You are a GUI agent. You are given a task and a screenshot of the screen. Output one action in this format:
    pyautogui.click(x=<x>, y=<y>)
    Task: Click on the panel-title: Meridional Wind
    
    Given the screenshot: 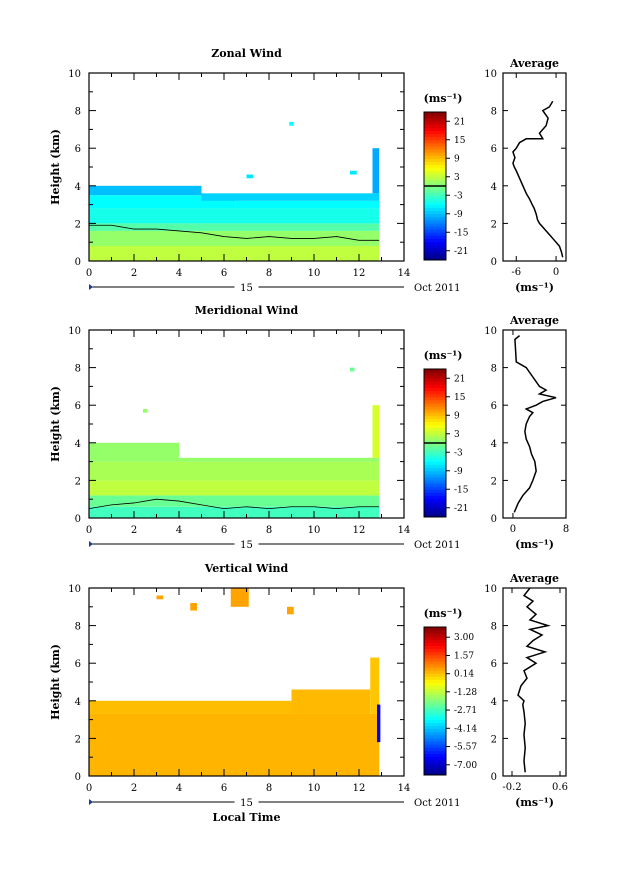 What is the action you would take?
    pyautogui.click(x=247, y=310)
    